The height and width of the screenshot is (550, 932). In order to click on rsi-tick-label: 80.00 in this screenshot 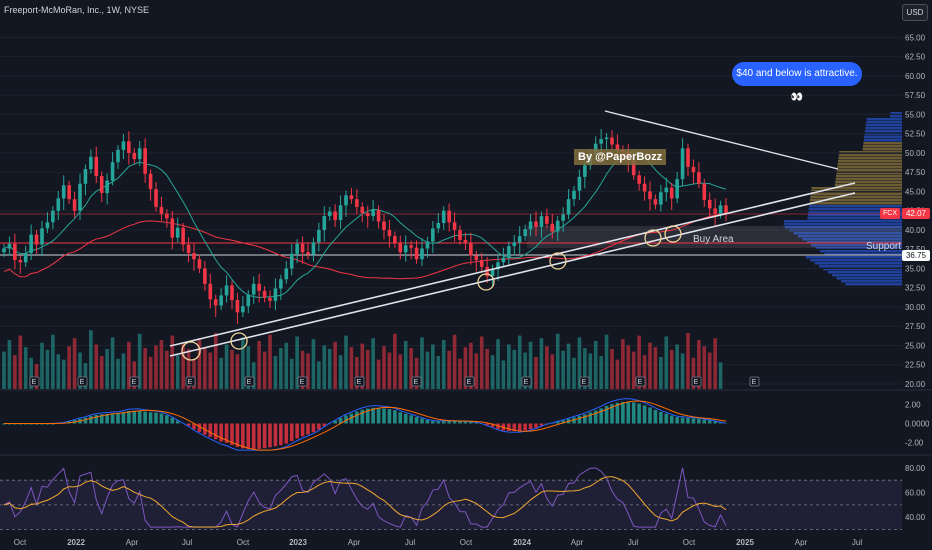, I will do `click(915, 468)`.